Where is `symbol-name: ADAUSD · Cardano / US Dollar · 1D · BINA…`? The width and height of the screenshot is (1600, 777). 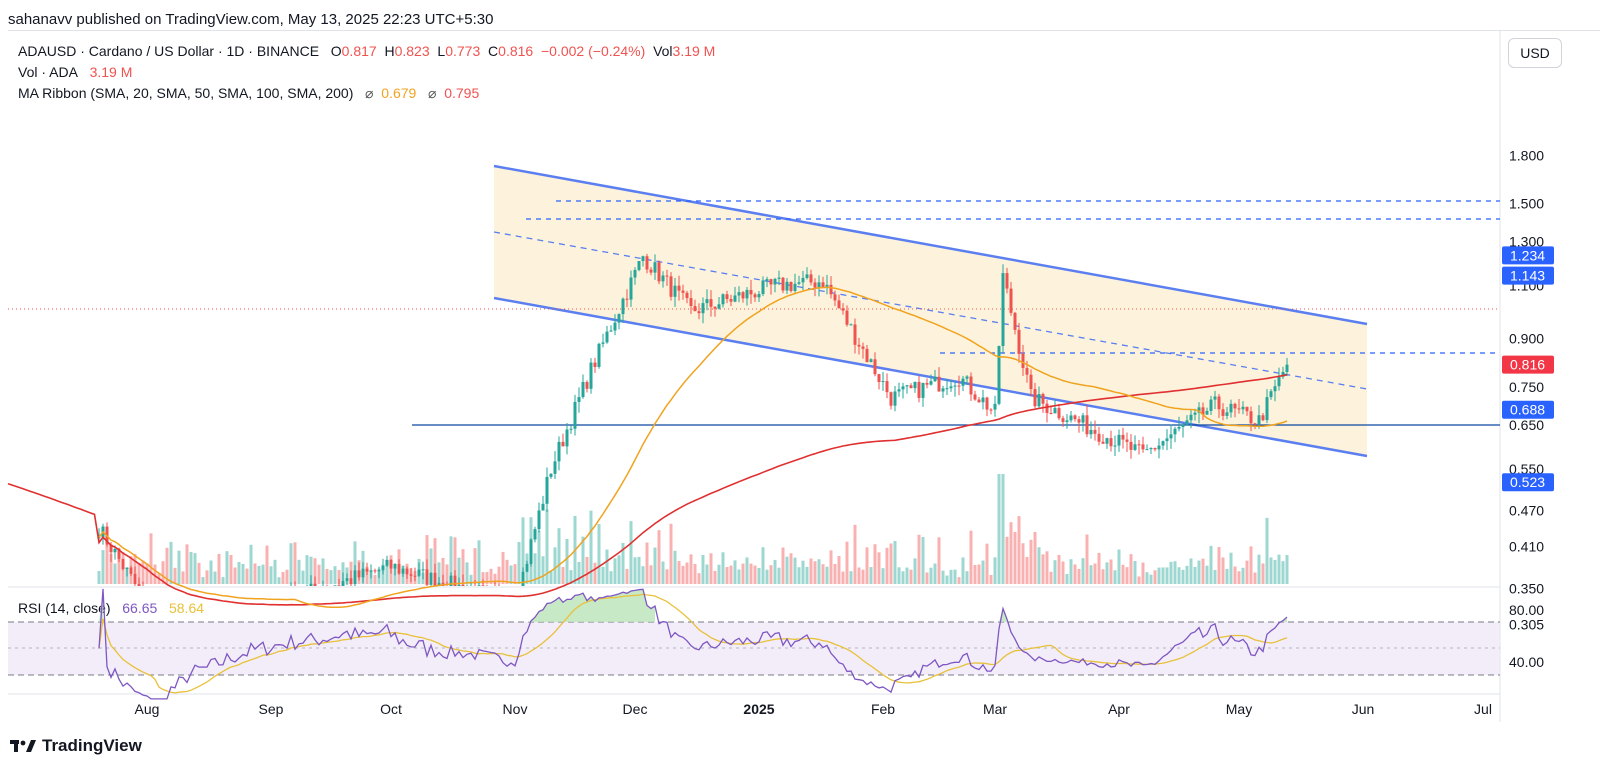 symbol-name: ADAUSD · Cardano / US Dollar · 1D · BINA… is located at coordinates (169, 51).